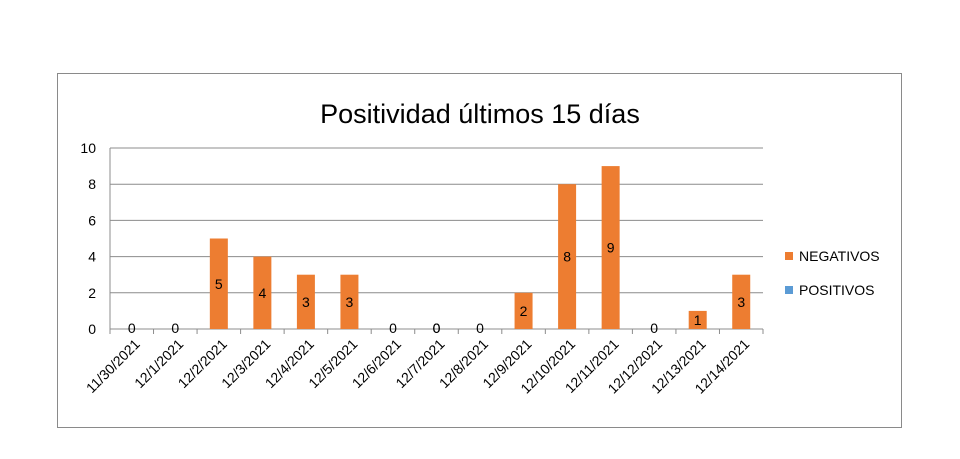 The width and height of the screenshot is (960, 459). I want to click on data-label-negativos: 5, so click(219, 284).